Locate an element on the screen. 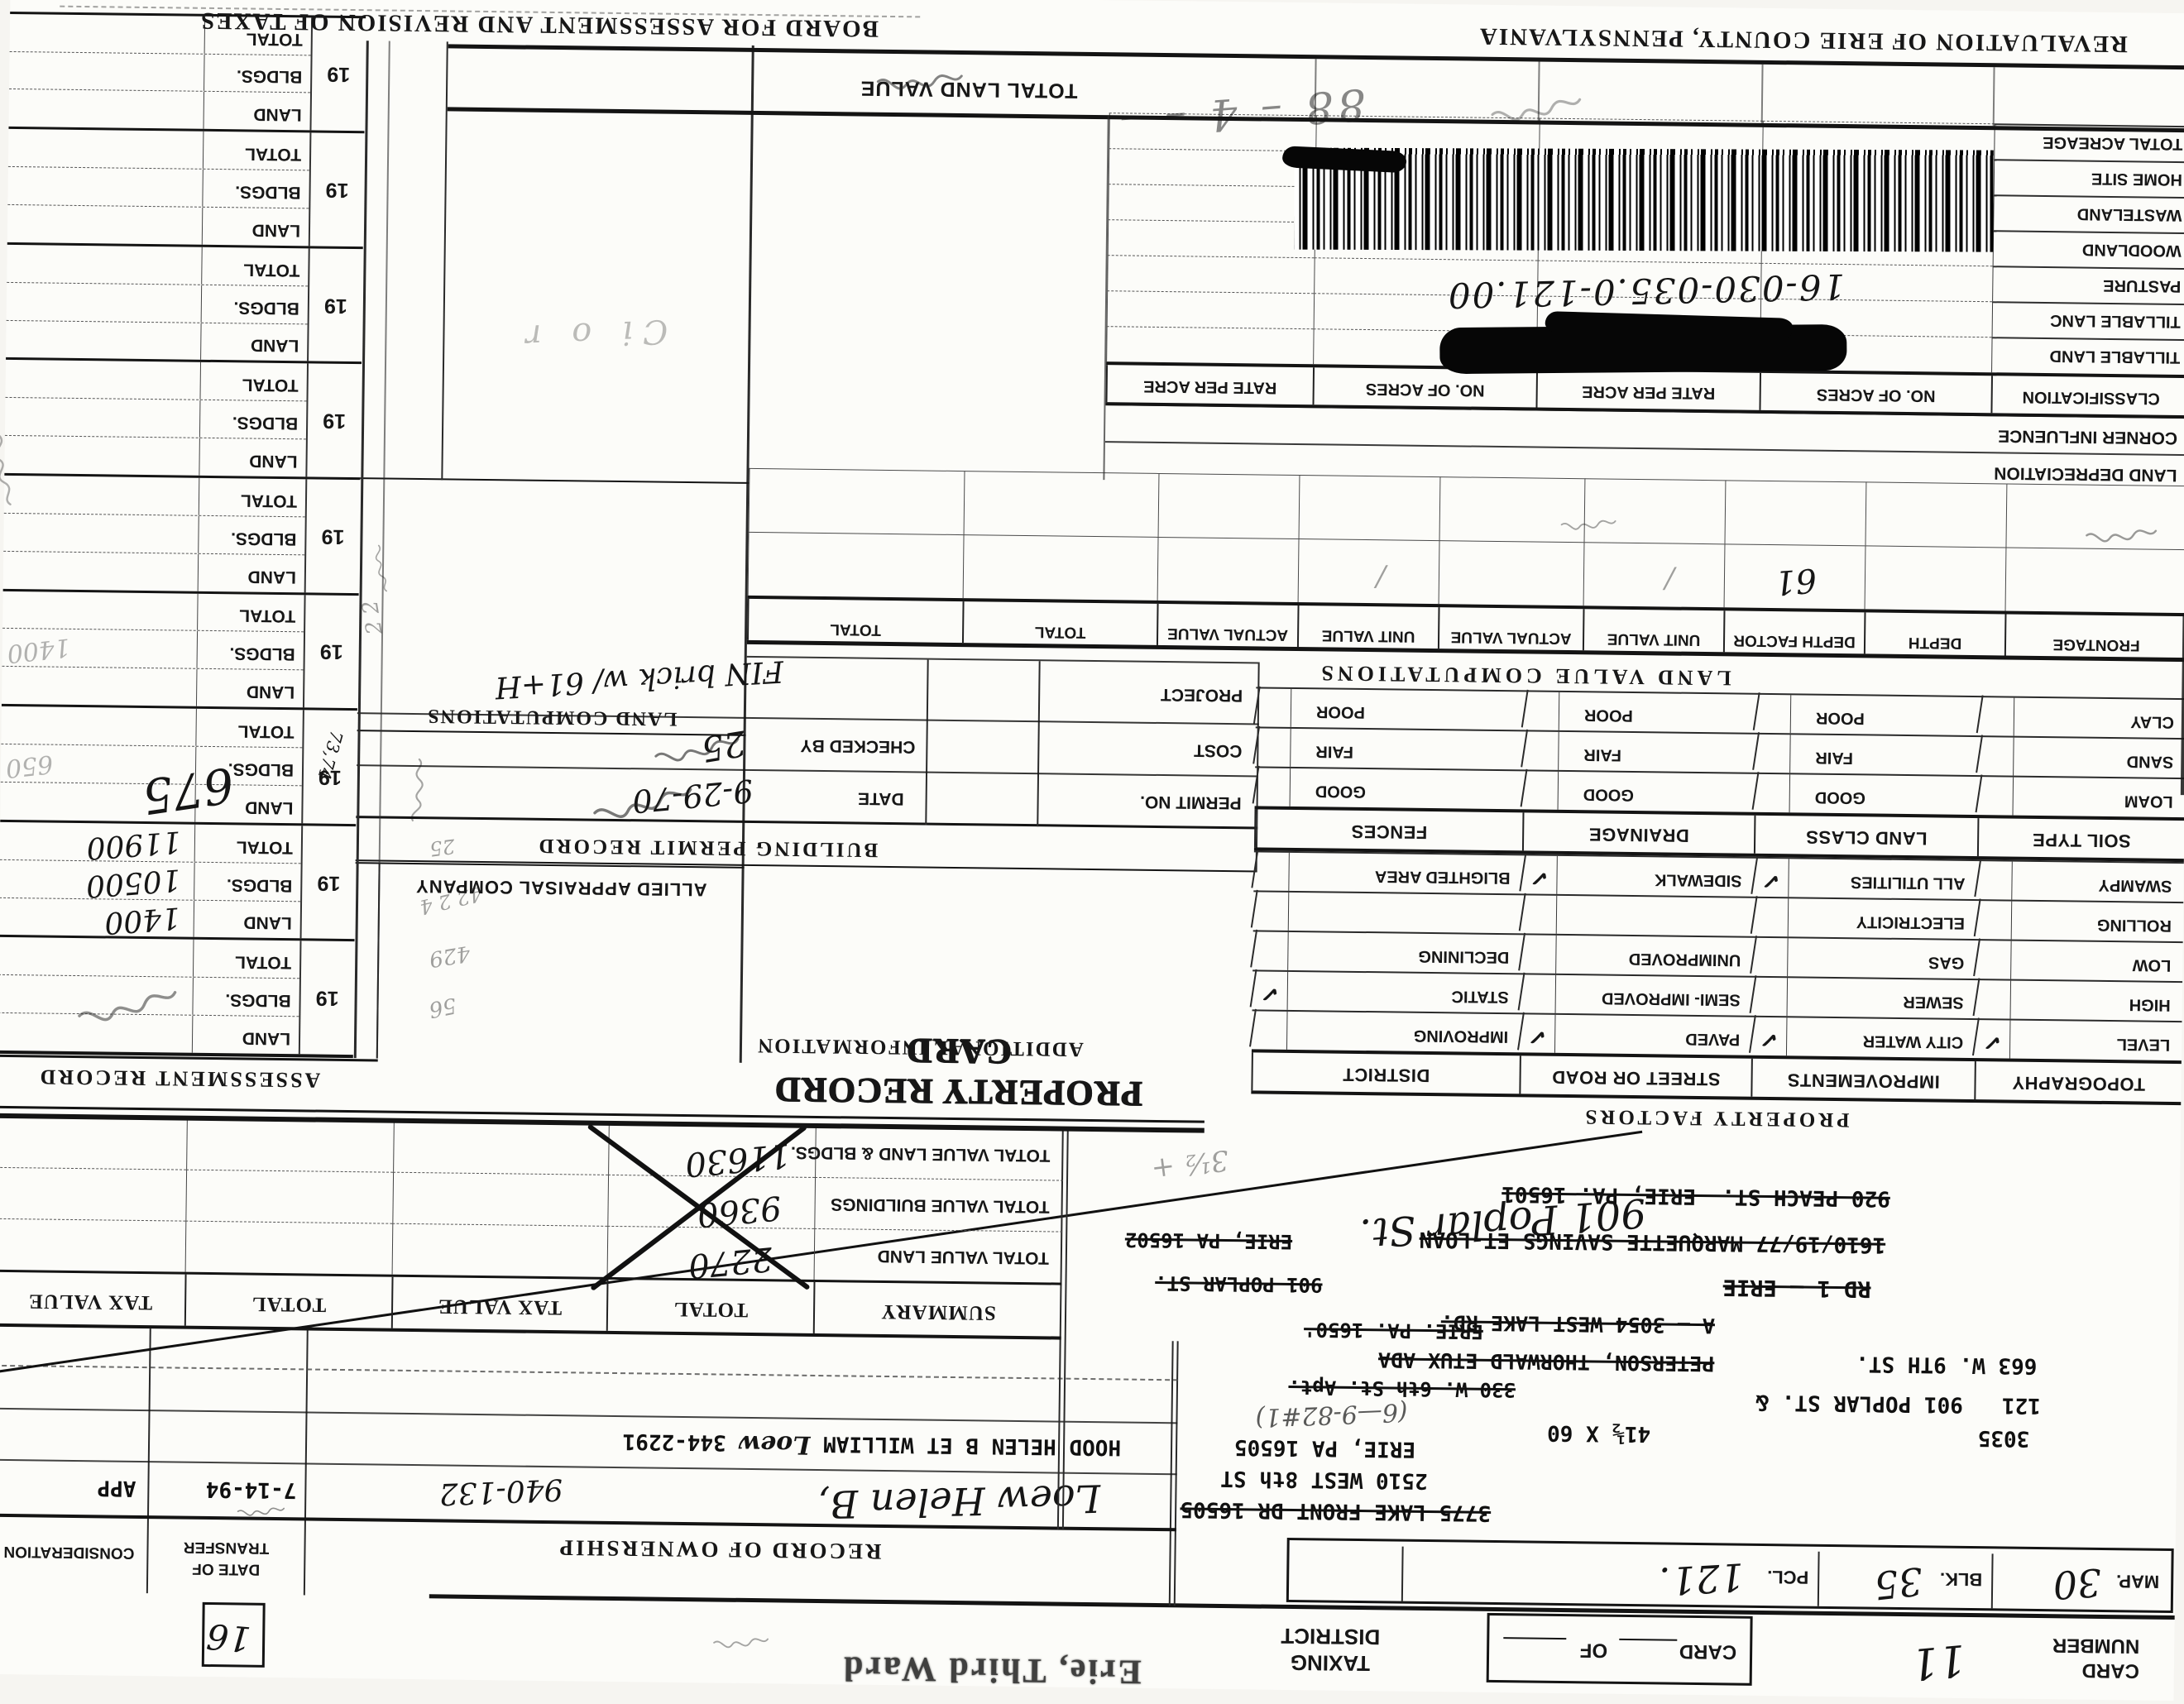 This screenshot has height=1704, width=2184. factor-label: SIDEWALK is located at coordinates (1655, 876).